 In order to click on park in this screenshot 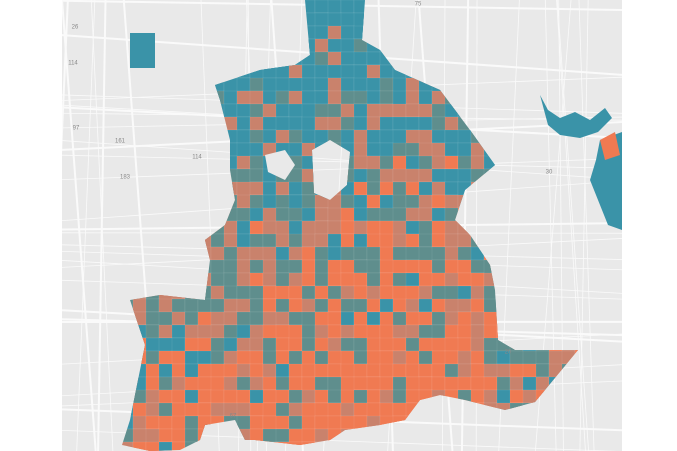, I will do `click(280, 165)`.